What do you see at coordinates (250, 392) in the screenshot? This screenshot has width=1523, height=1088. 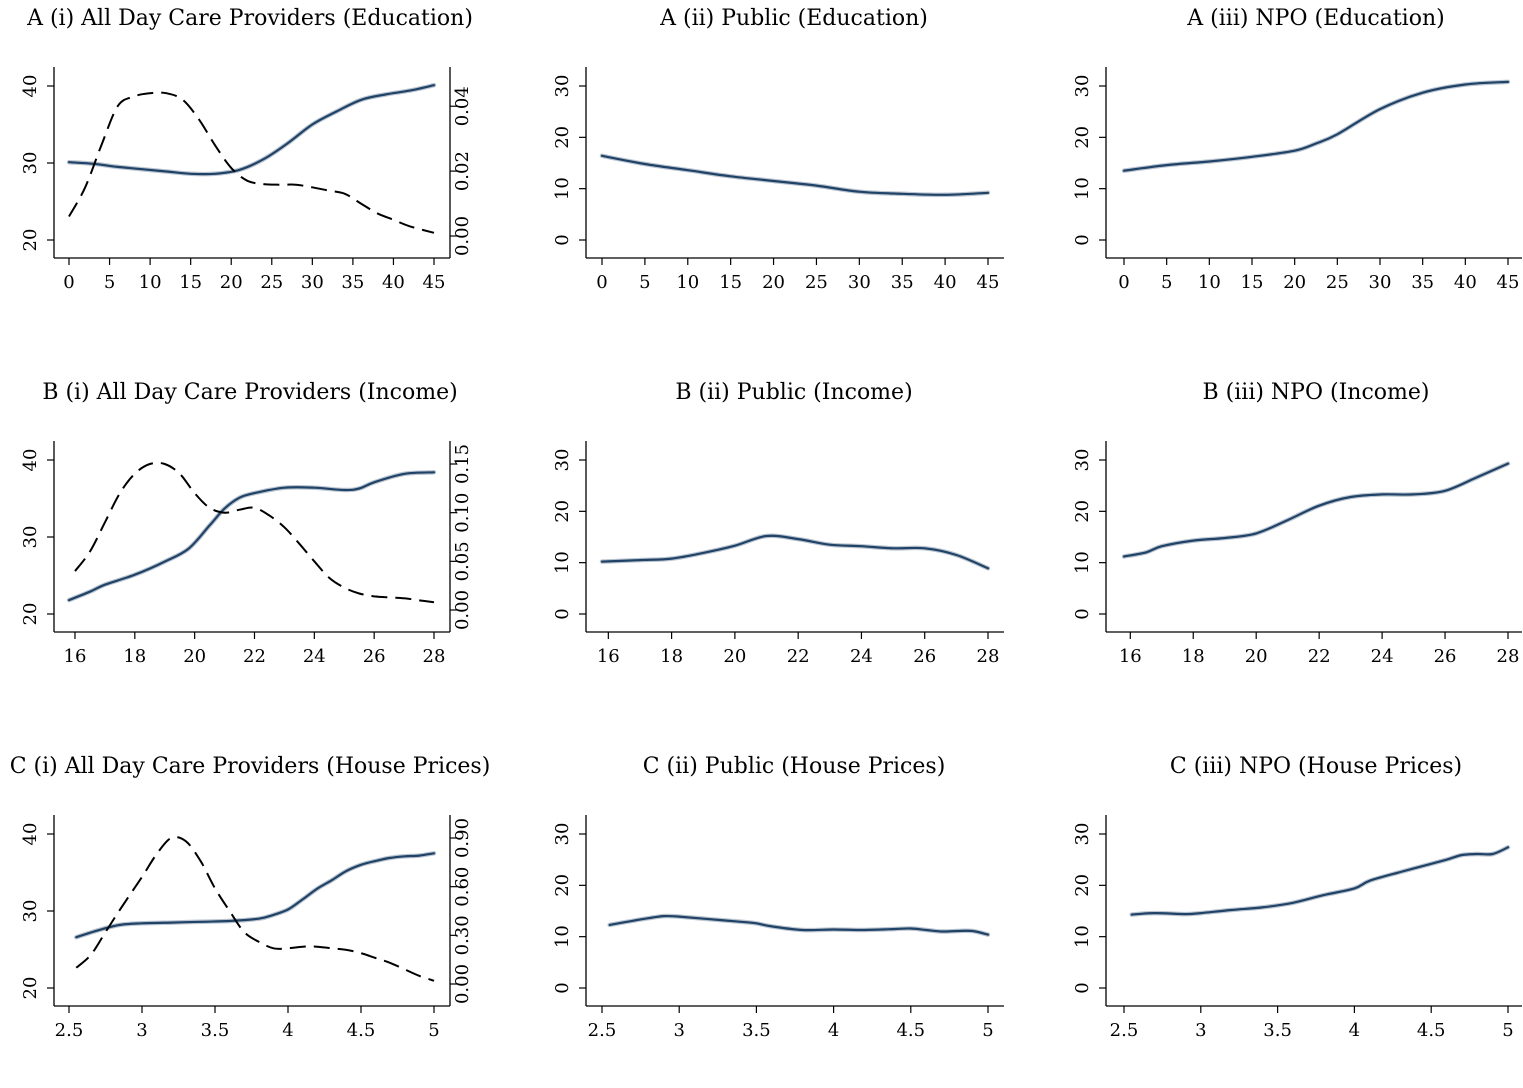 I see `chart-title: B (i) All Day Care Providers (Income)` at bounding box center [250, 392].